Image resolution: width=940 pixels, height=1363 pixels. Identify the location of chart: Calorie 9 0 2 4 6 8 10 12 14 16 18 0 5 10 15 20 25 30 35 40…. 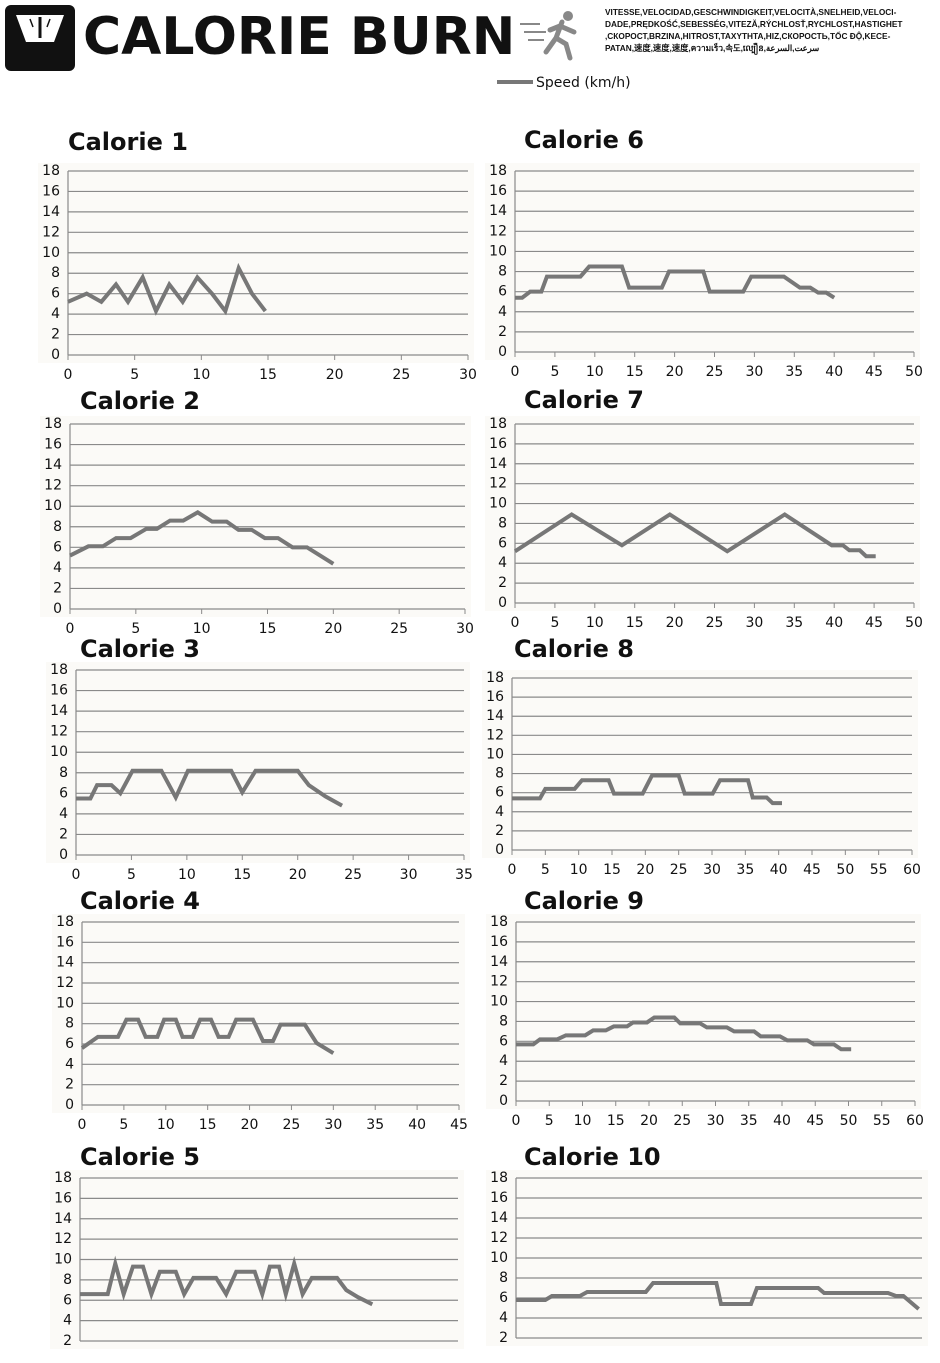
(705, 1008).